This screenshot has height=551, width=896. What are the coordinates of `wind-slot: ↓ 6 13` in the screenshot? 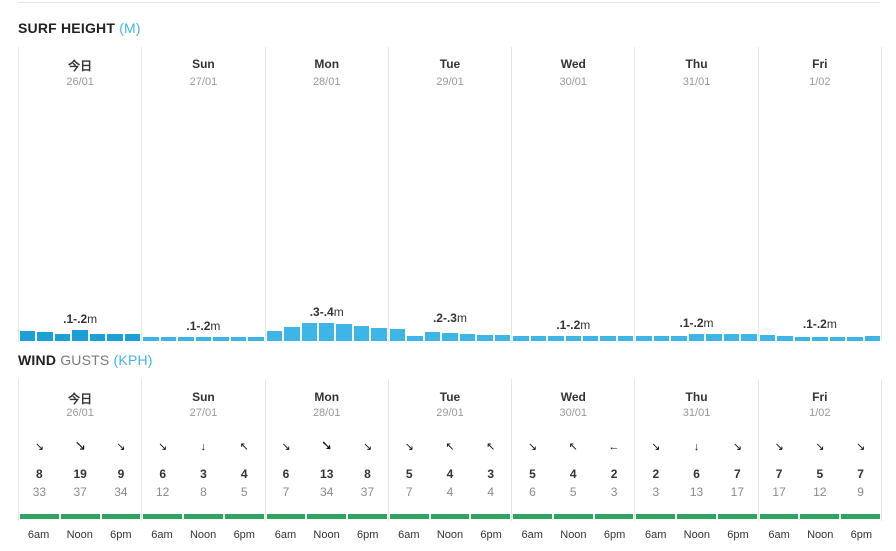 It's located at (696, 478).